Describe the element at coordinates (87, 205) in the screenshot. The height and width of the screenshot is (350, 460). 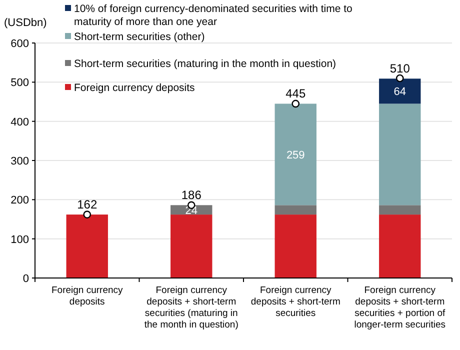
I see `total-label: 162` at that location.